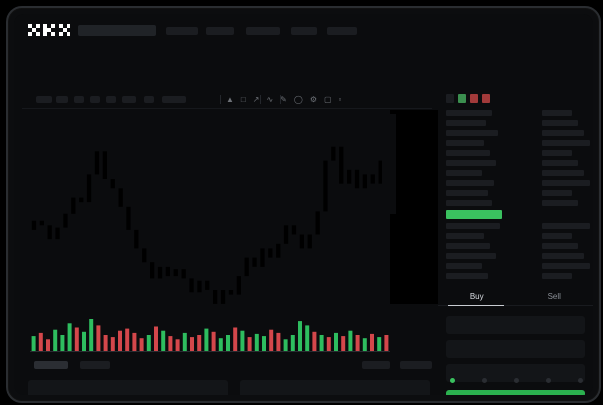 This screenshot has height=405, width=603. What do you see at coordinates (174, 99) in the screenshot?
I see `indicators-button` at bounding box center [174, 99].